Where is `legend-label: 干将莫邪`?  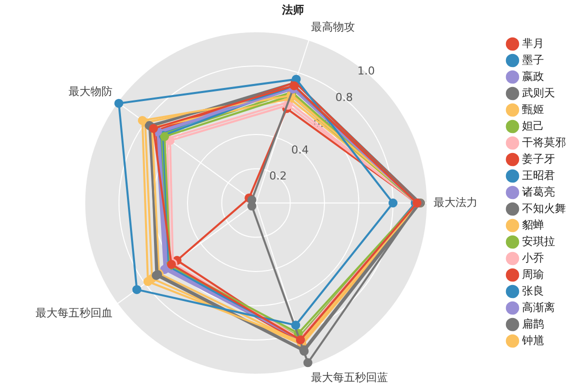
legend-label: 干将莫邪 is located at coordinates (544, 142).